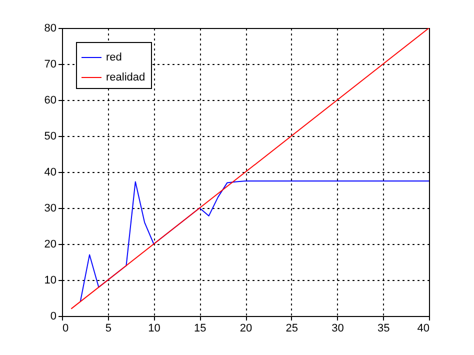 This screenshot has height=355, width=474. Describe the element at coordinates (53, 316) in the screenshot. I see `y-tick-label: 0` at that location.